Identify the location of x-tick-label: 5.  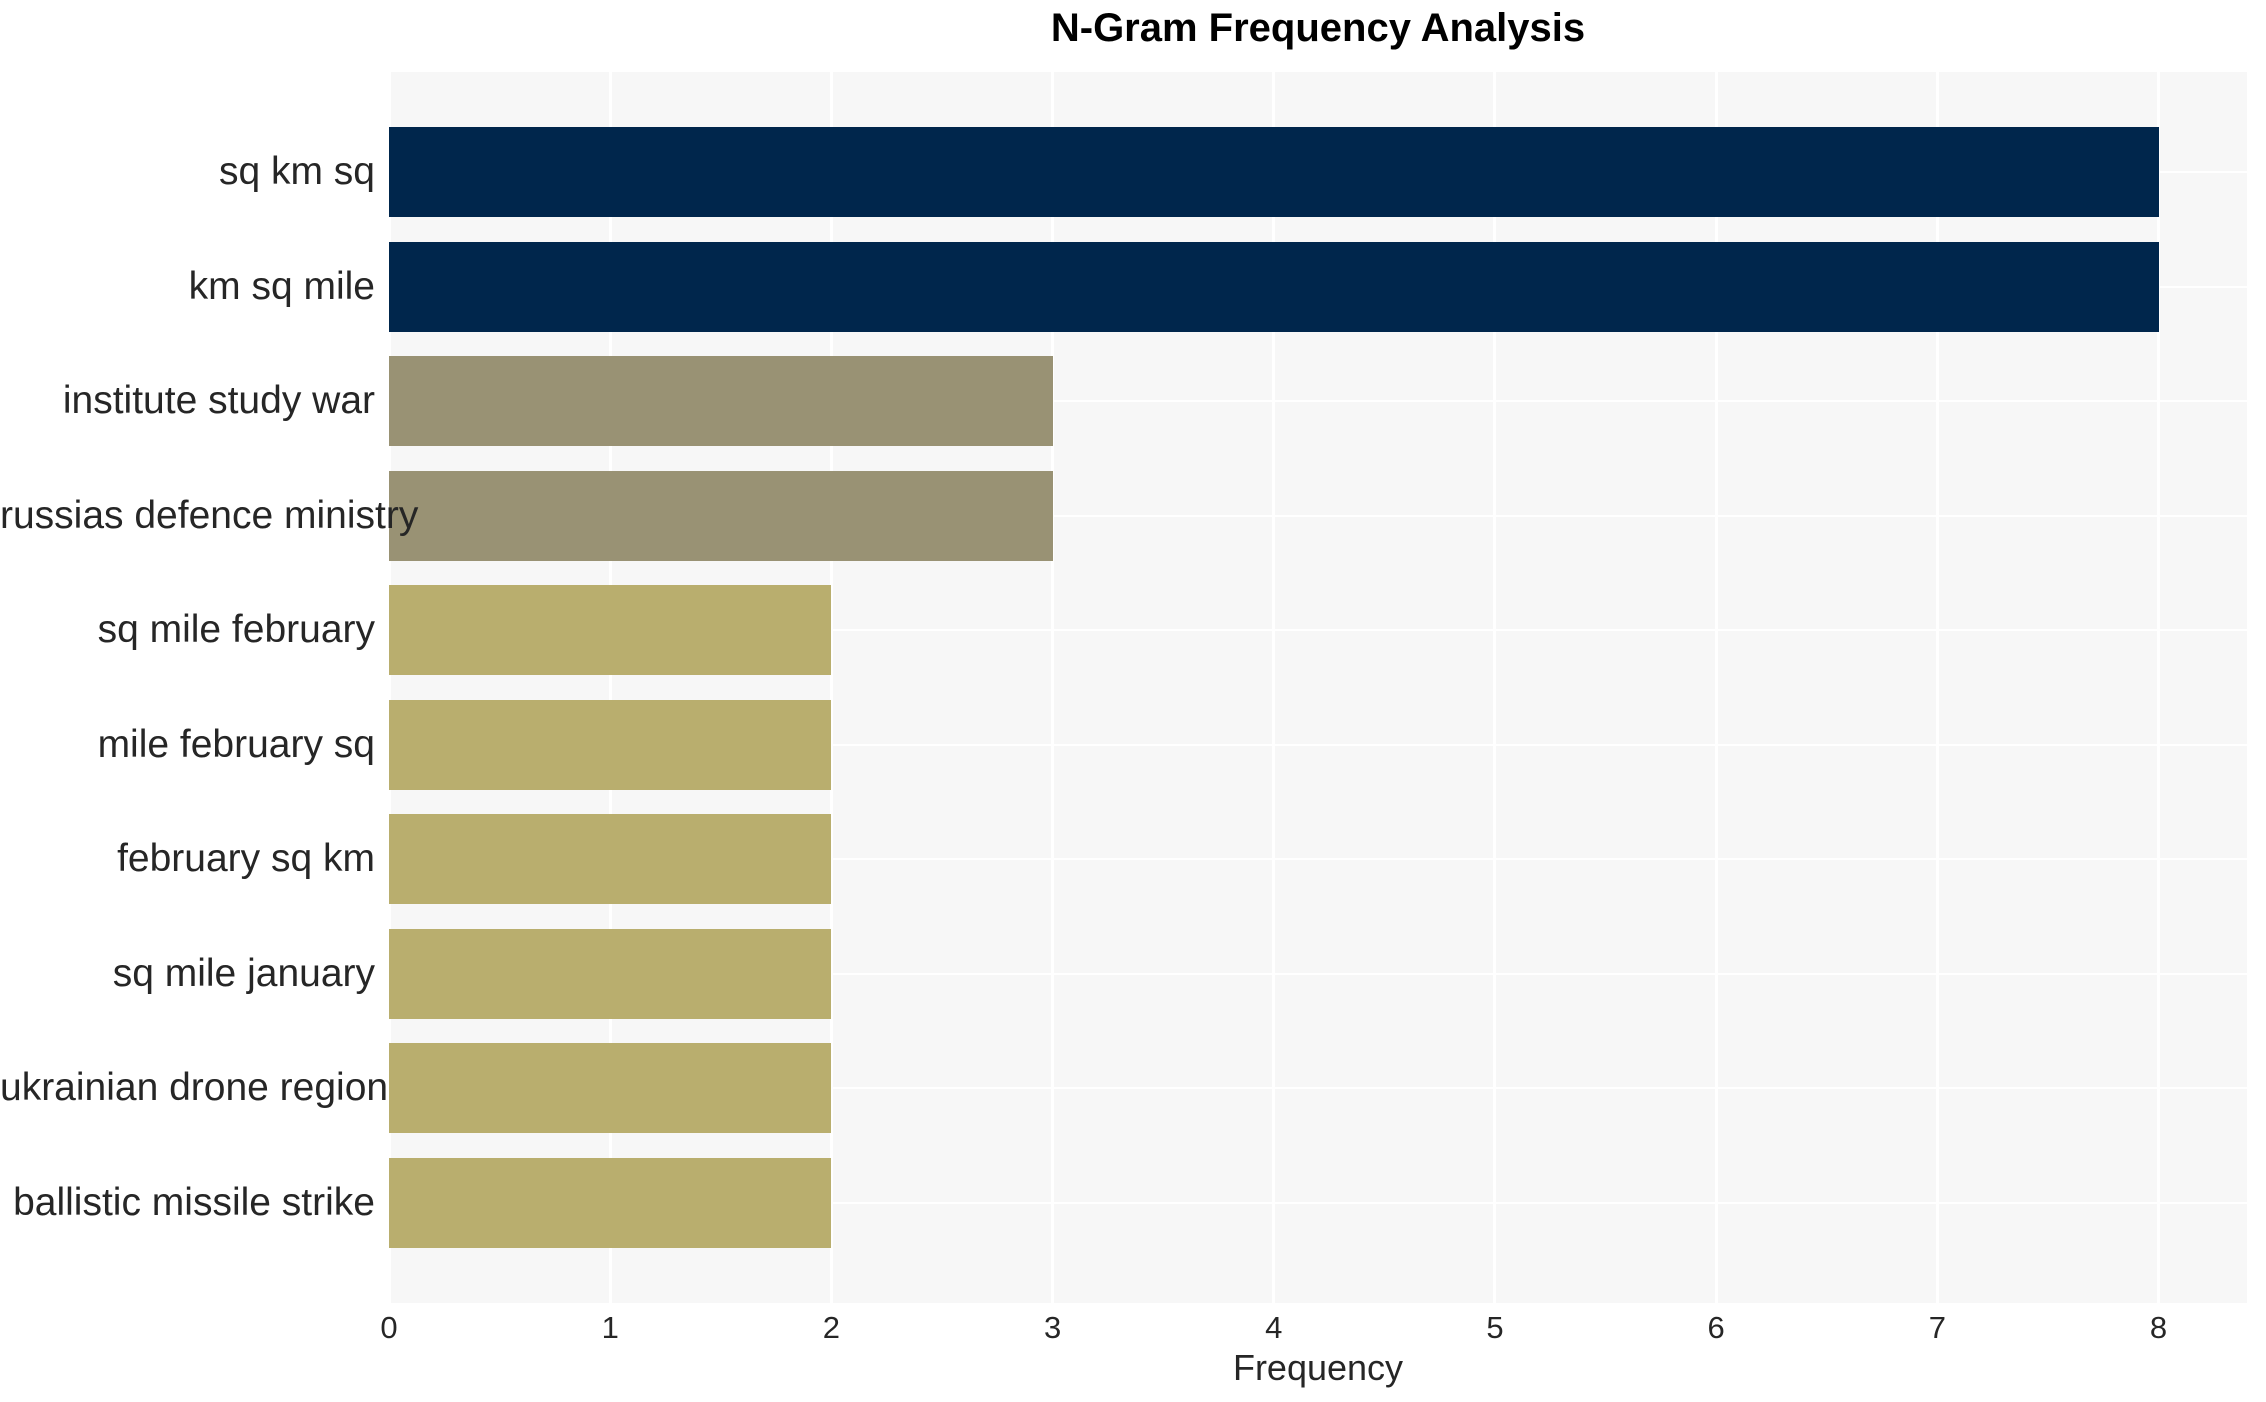
(1495, 1327).